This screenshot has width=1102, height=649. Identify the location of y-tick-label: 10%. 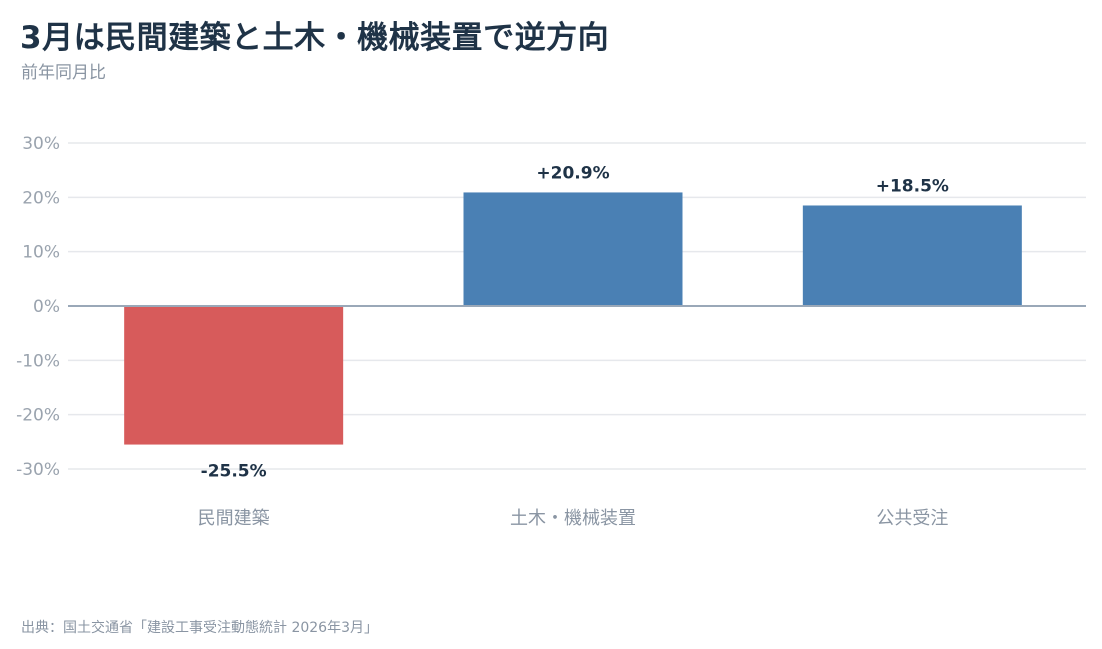
(41, 253).